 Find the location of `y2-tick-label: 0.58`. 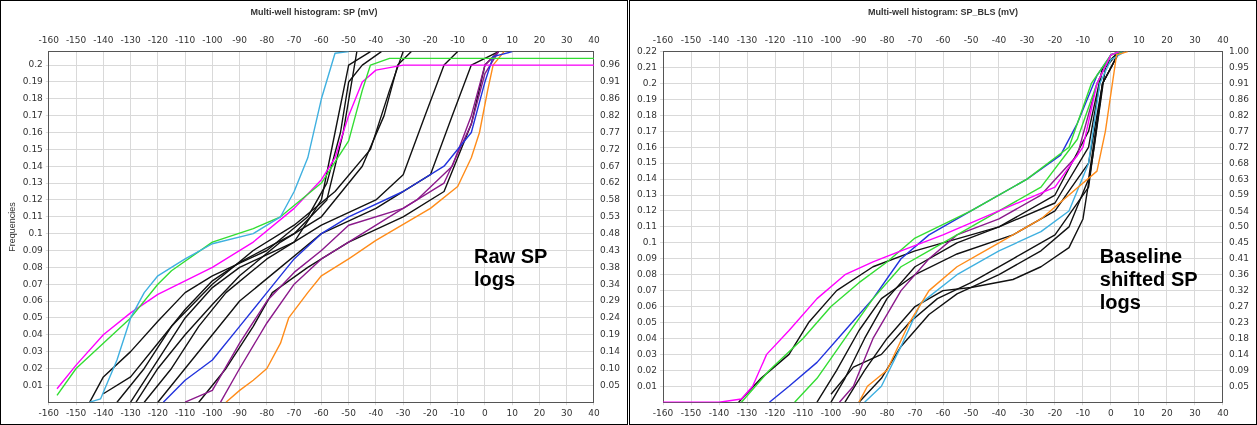

y2-tick-label: 0.58 is located at coordinates (610, 199).